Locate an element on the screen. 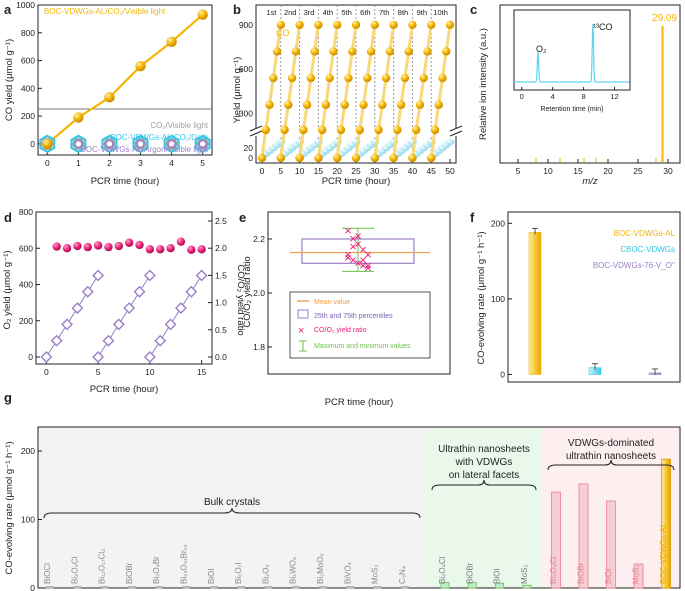 The height and width of the screenshot is (591, 685). panel-b-ytick-label: 0 is located at coordinates (250, 158).